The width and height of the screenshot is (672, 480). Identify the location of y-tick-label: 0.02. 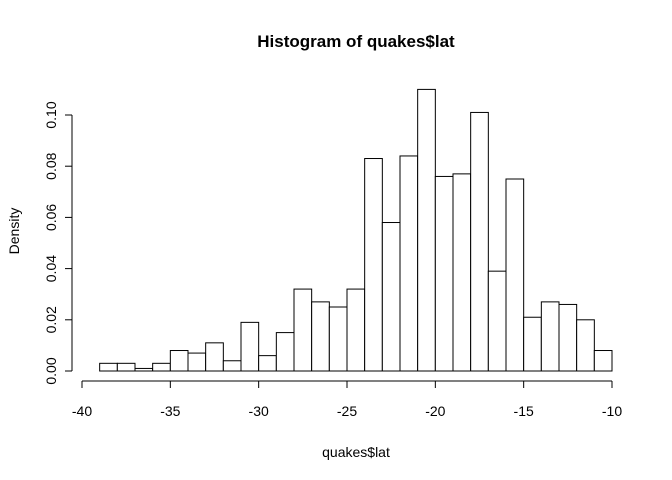
(51, 319).